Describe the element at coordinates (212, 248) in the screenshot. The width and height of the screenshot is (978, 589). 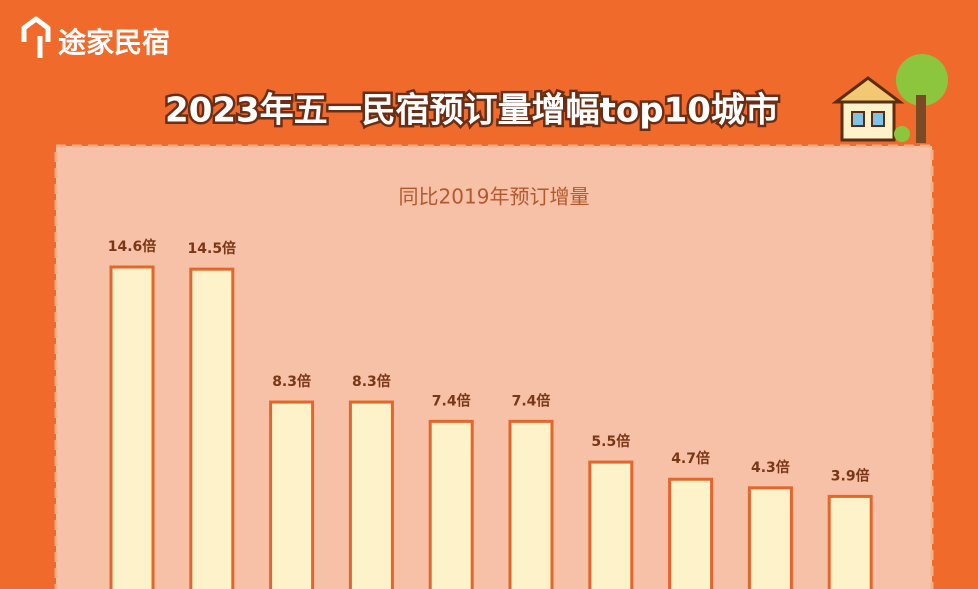
I see `value-label: 14.5倍` at that location.